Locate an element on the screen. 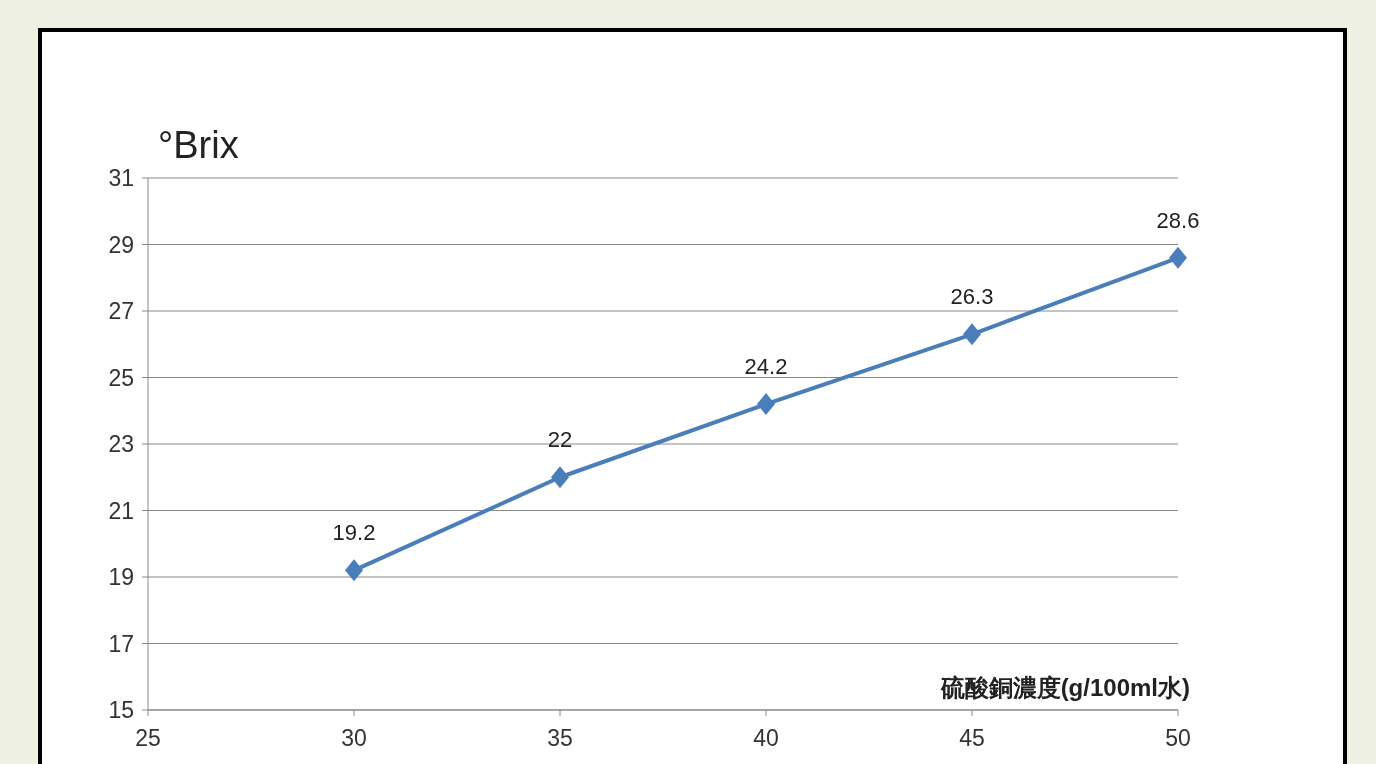  x-tick-label: 25 is located at coordinates (148, 738).